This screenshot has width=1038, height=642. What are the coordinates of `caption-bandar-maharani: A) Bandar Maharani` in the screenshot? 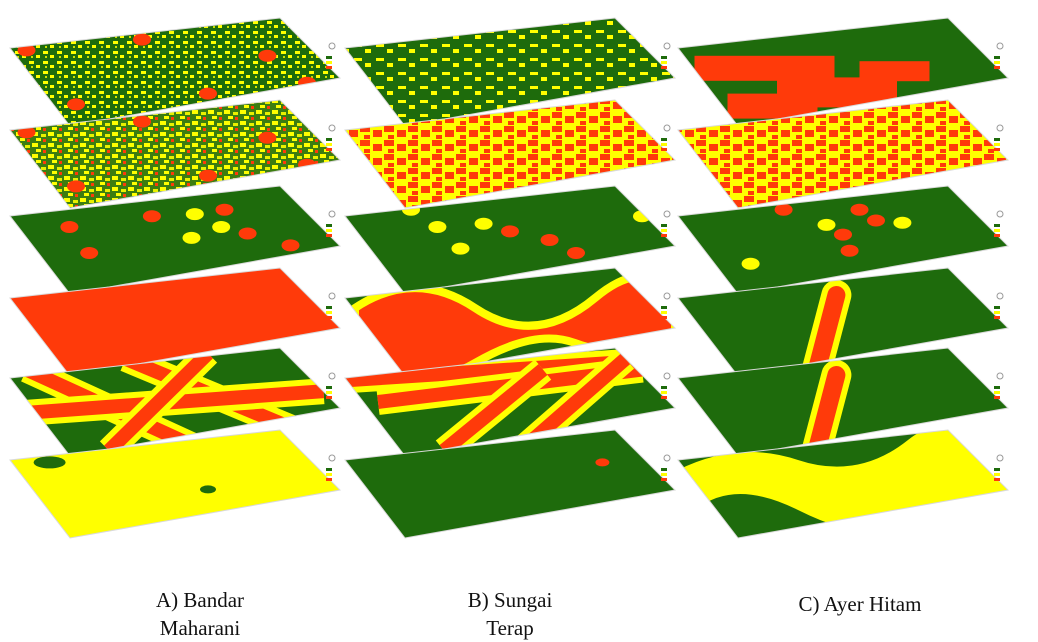 It's located at (200, 614).